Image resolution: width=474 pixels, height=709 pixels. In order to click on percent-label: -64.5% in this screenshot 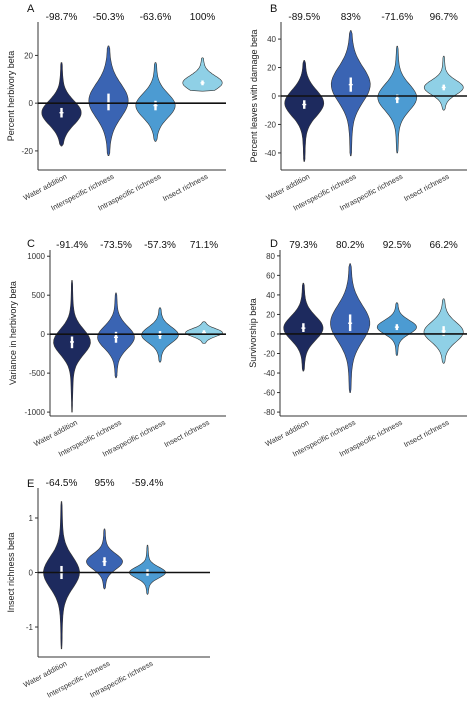, I will do `click(62, 483)`.